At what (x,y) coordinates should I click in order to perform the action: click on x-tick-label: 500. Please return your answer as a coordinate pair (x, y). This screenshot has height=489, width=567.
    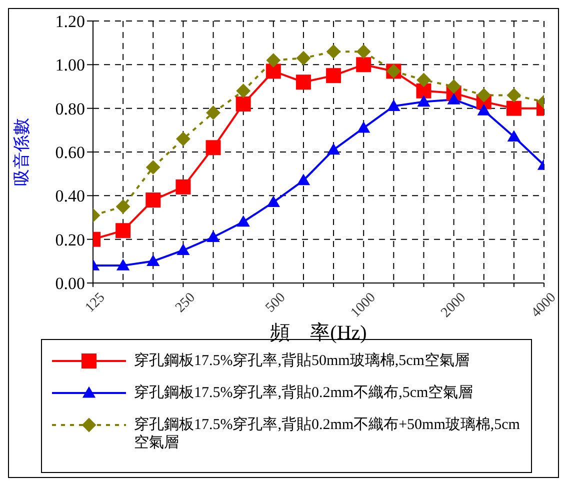
    Looking at the image, I should click on (276, 303).